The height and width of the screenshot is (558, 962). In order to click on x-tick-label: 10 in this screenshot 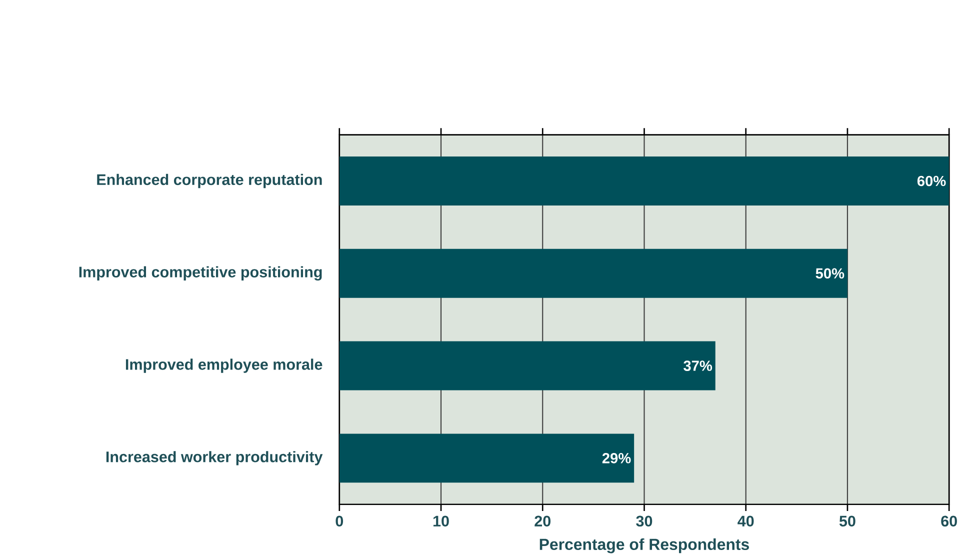, I will do `click(441, 521)`.